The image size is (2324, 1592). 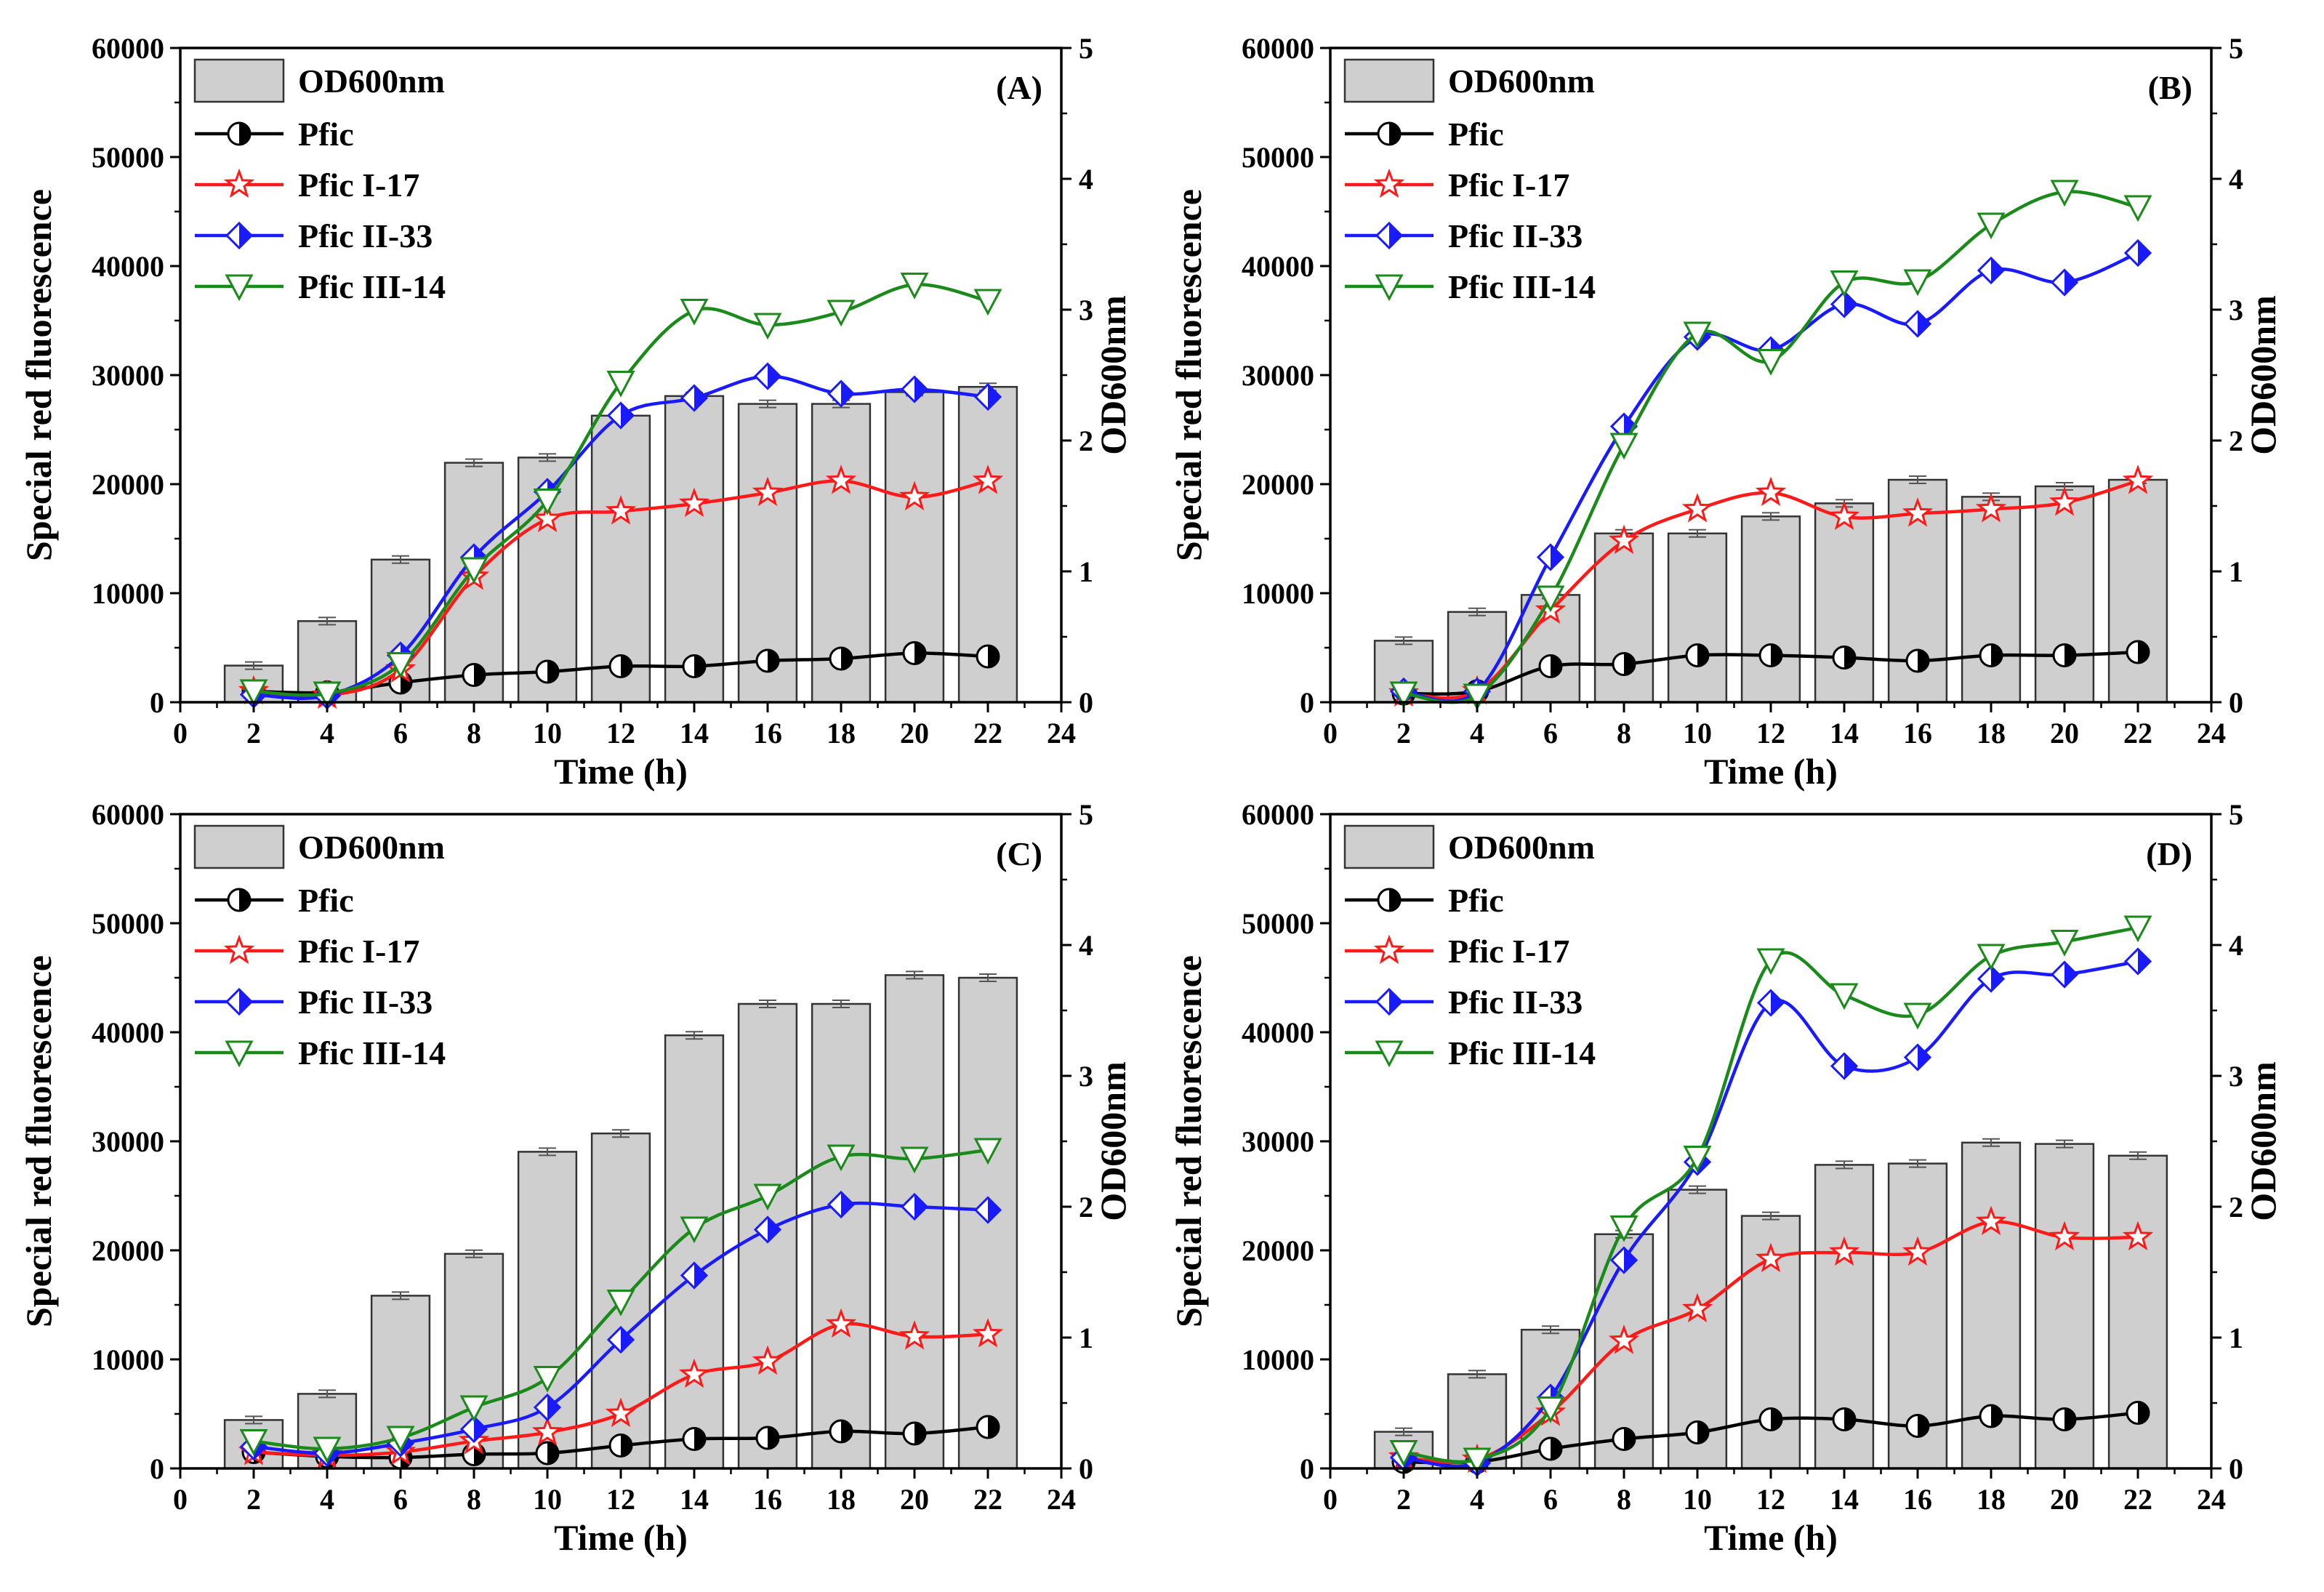 What do you see at coordinates (841, 733) in the screenshot?
I see `x-tick-label: 18` at bounding box center [841, 733].